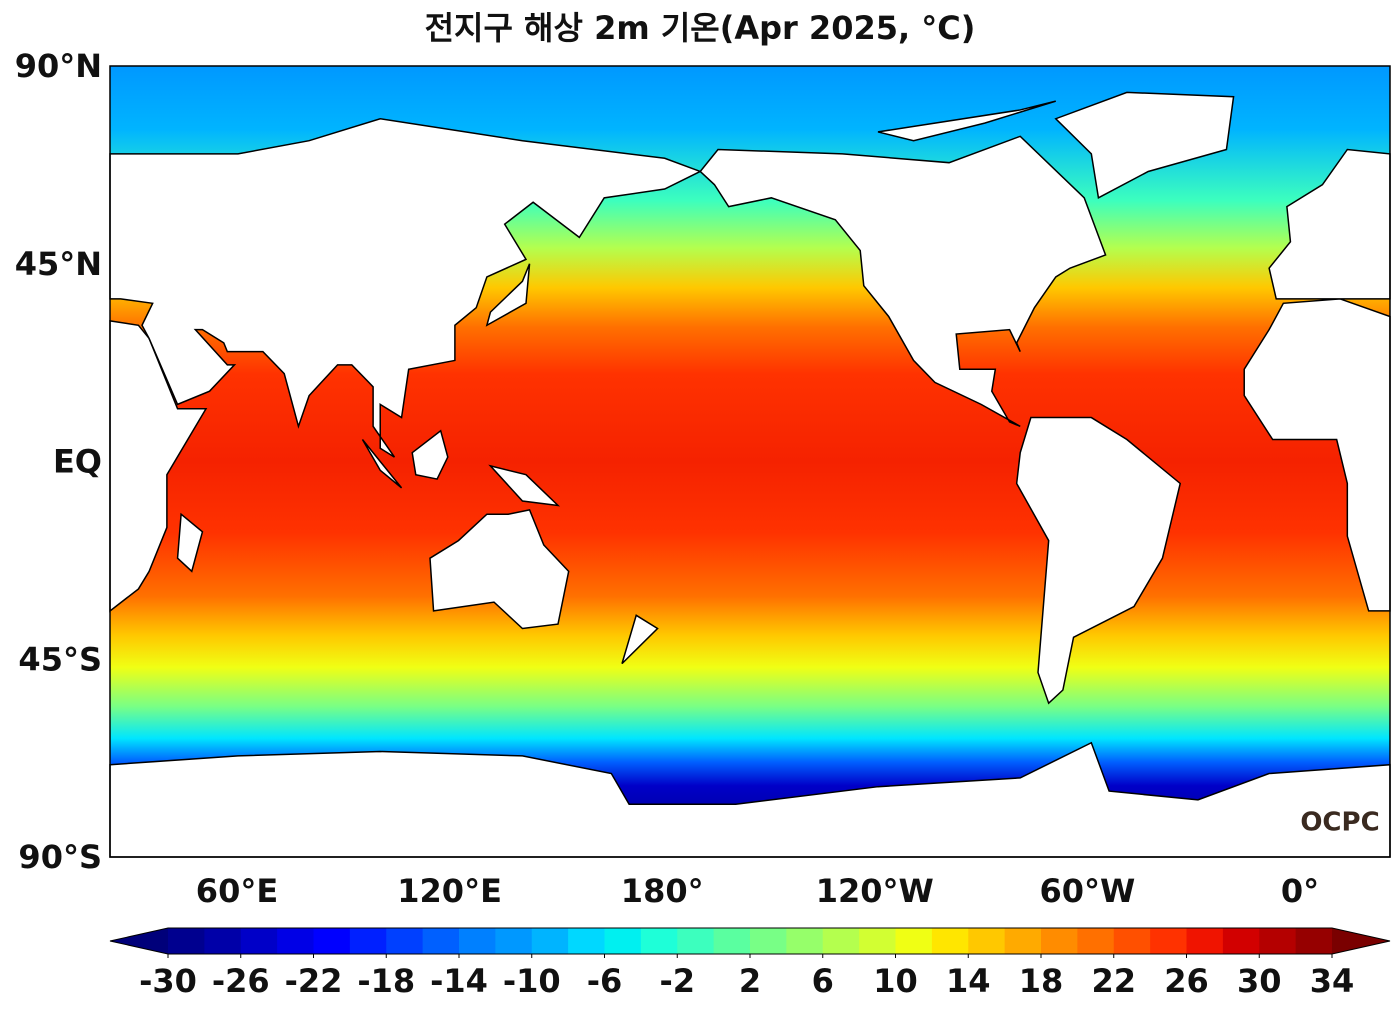  What do you see at coordinates (1041, 981) in the screenshot?
I see `colorbar-tick-label: 18` at bounding box center [1041, 981].